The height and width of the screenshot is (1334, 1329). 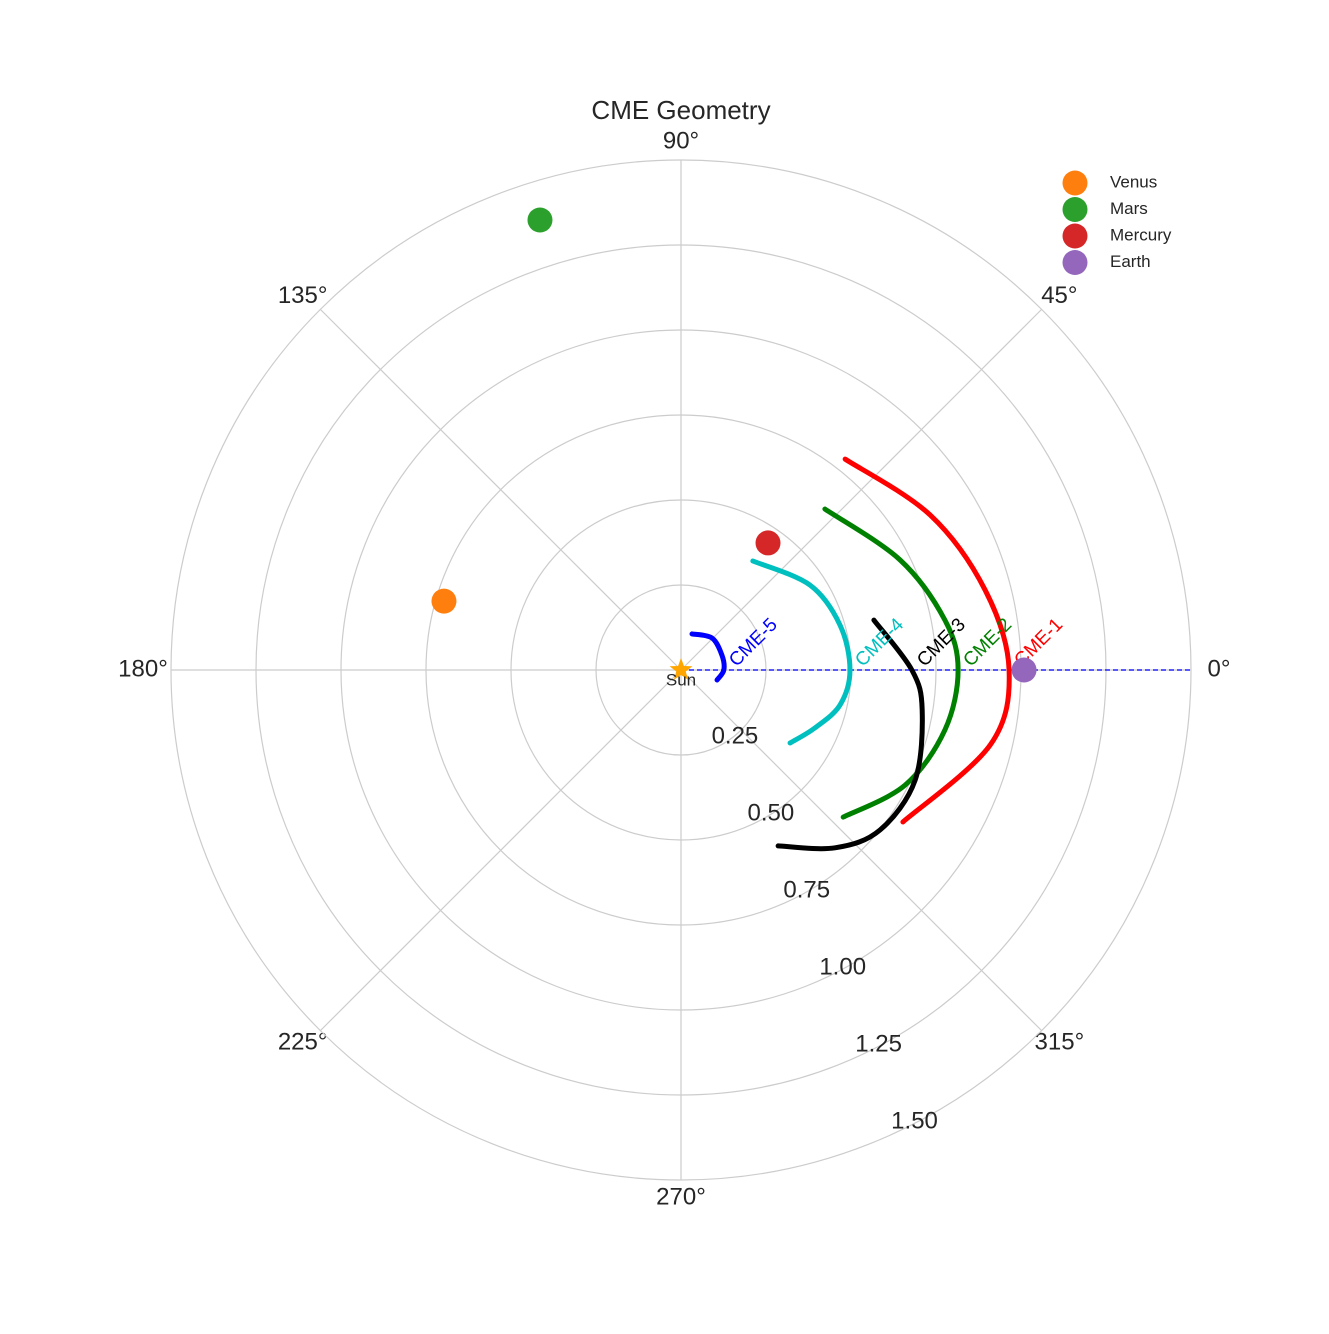 I want to click on theta-tick-label: 270°, so click(x=681, y=1196).